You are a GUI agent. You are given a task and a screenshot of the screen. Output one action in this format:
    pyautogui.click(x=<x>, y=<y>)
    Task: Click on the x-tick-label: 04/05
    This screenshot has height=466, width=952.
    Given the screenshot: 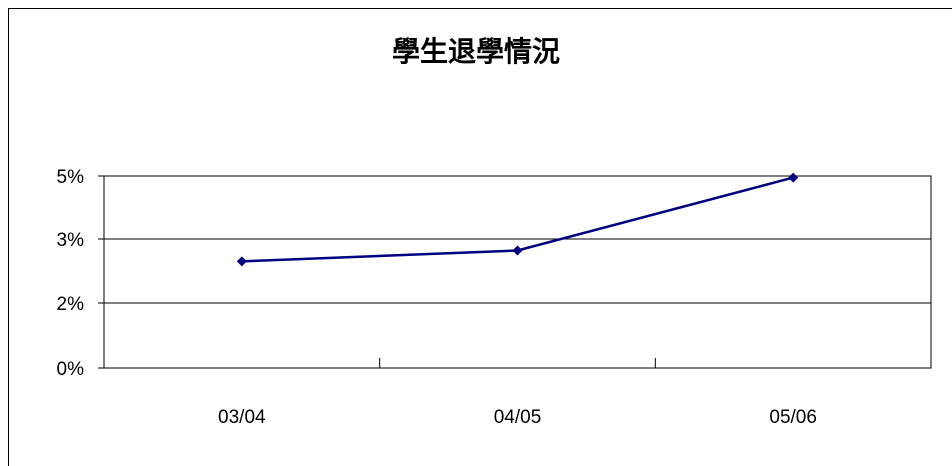 What is the action you would take?
    pyautogui.click(x=518, y=417)
    